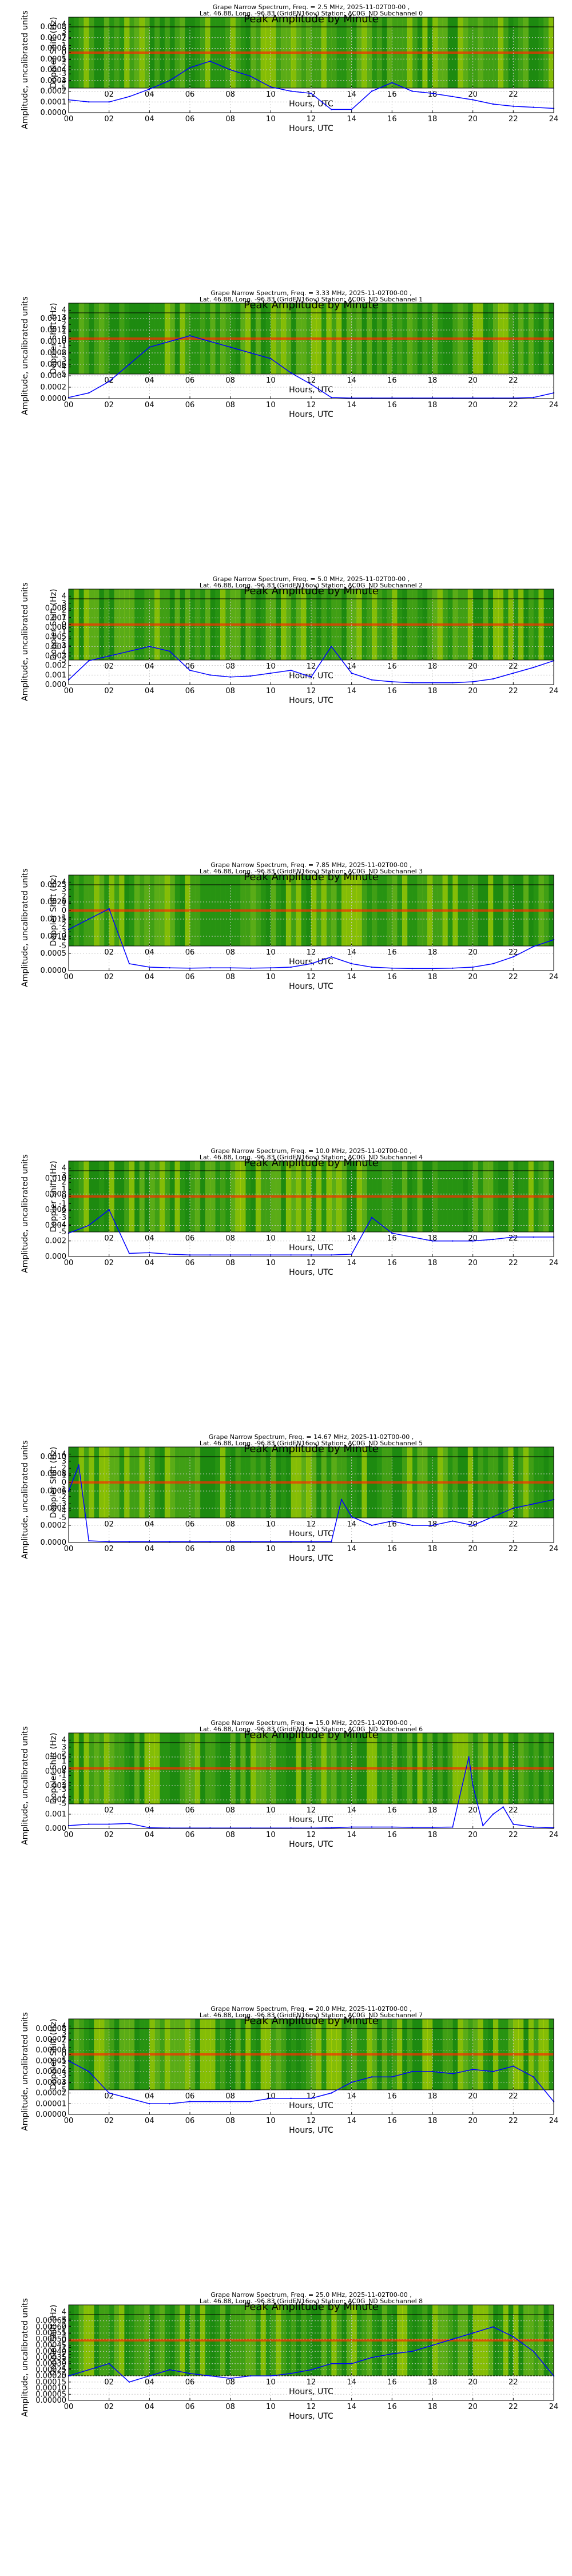  Describe the element at coordinates (54, 102) in the screenshot. I see `y-tick-label: 0.0001` at that location.